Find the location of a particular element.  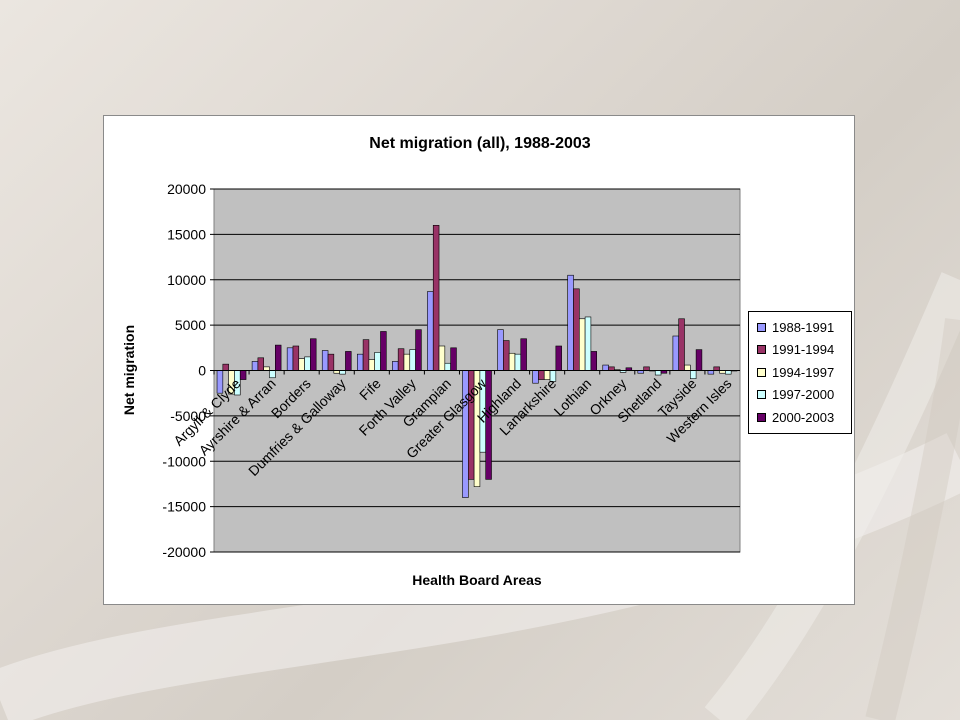

legend-label: 2000-2003 is located at coordinates (803, 417).